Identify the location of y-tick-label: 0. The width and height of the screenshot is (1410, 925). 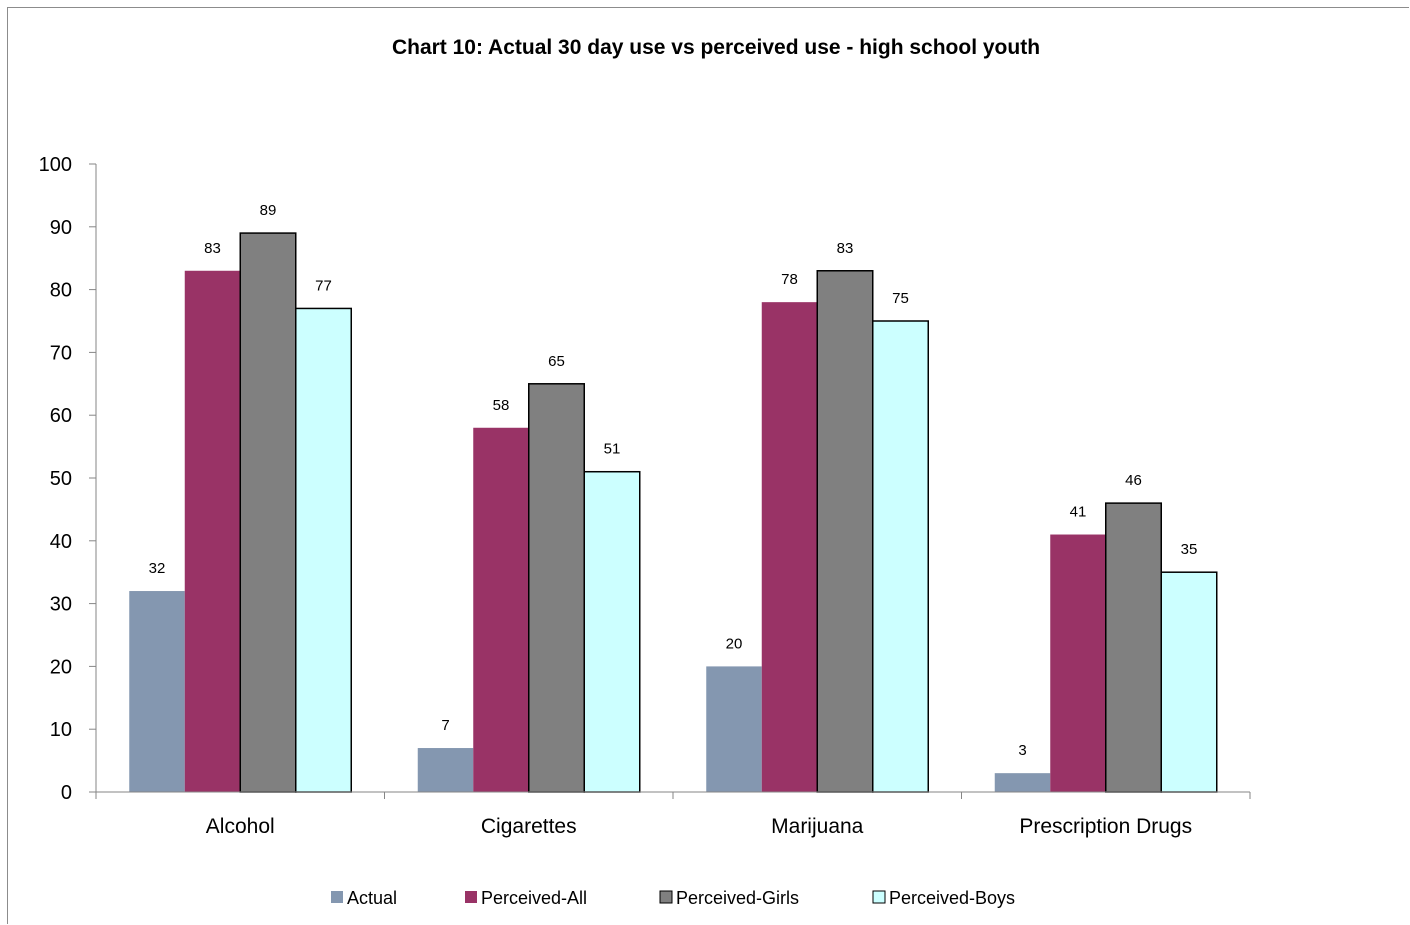
(66, 793).